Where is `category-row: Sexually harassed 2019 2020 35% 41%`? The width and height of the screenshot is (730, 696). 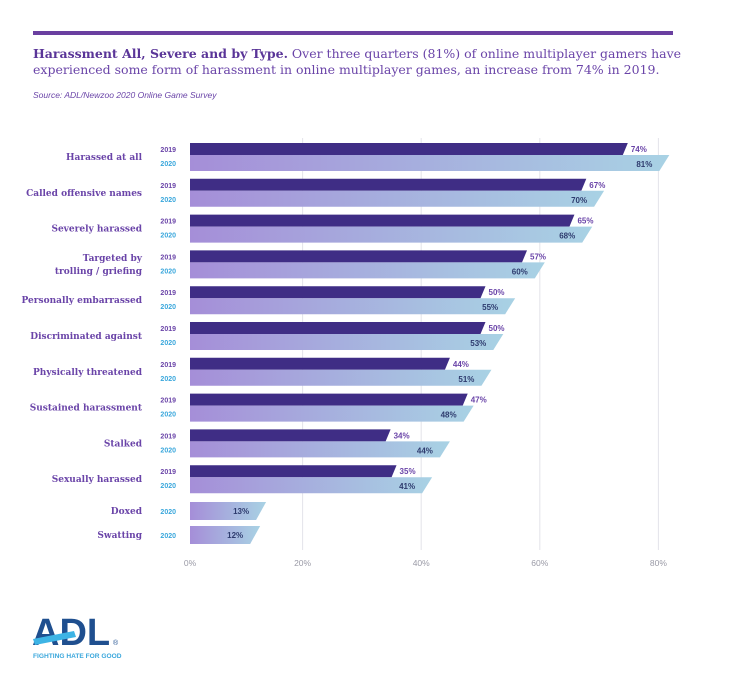 category-row: Sexually harassed 2019 2020 35% 41% is located at coordinates (242, 479).